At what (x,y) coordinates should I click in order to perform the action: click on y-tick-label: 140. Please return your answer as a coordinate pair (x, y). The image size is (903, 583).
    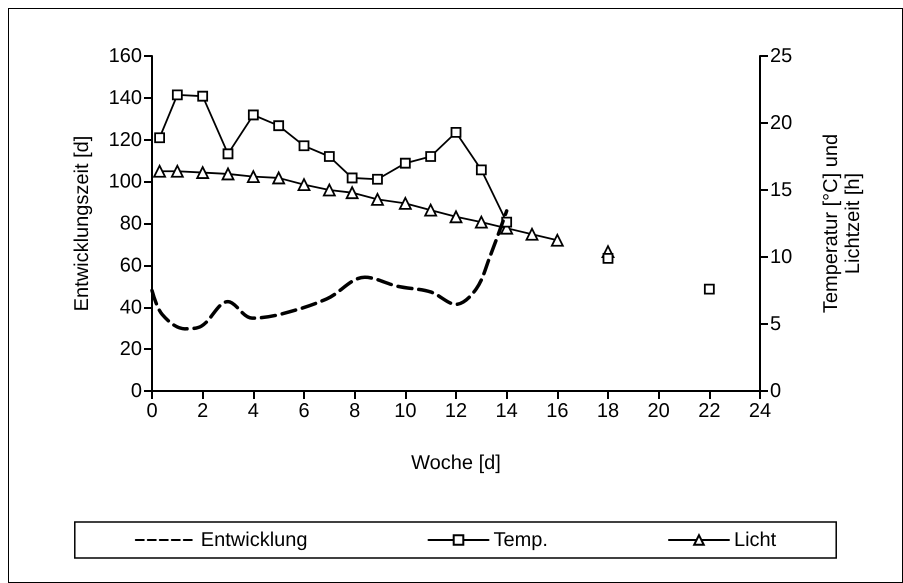
    Looking at the image, I should click on (125, 97).